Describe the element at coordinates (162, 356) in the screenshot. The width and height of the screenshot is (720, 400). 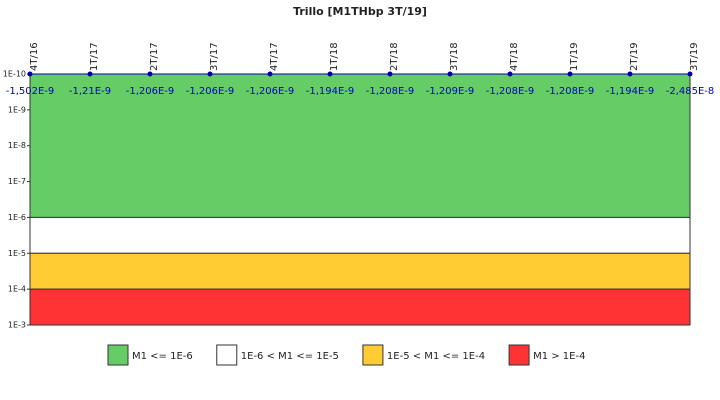
I see `legend-label: M1 <= 1E-6` at that location.